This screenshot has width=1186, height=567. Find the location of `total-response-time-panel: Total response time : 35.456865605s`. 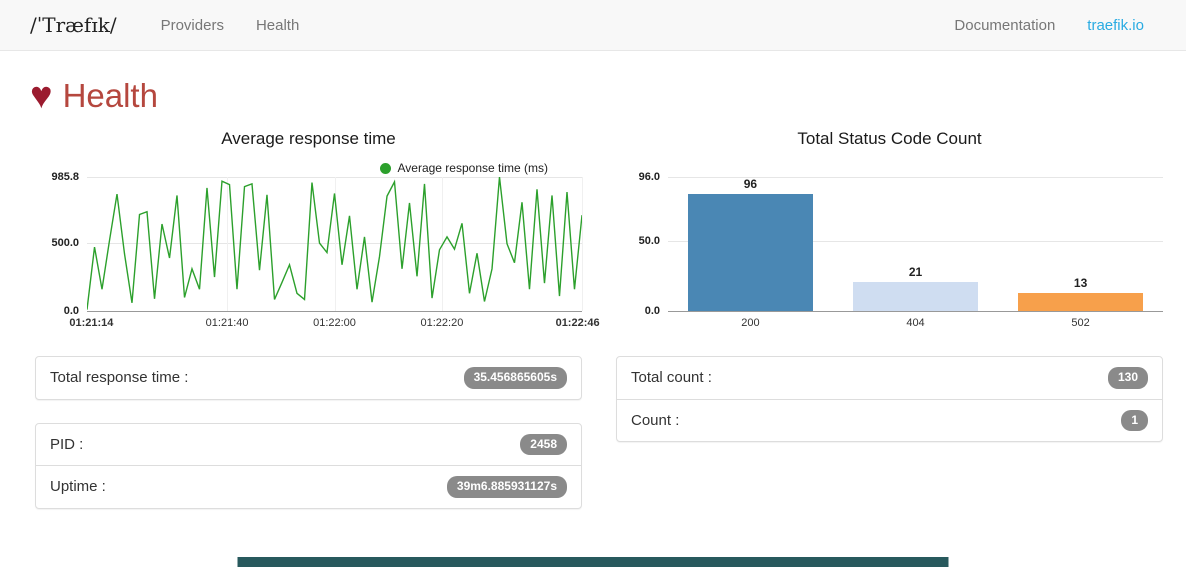

total-response-time-panel: Total response time : 35.456865605s is located at coordinates (308, 378).